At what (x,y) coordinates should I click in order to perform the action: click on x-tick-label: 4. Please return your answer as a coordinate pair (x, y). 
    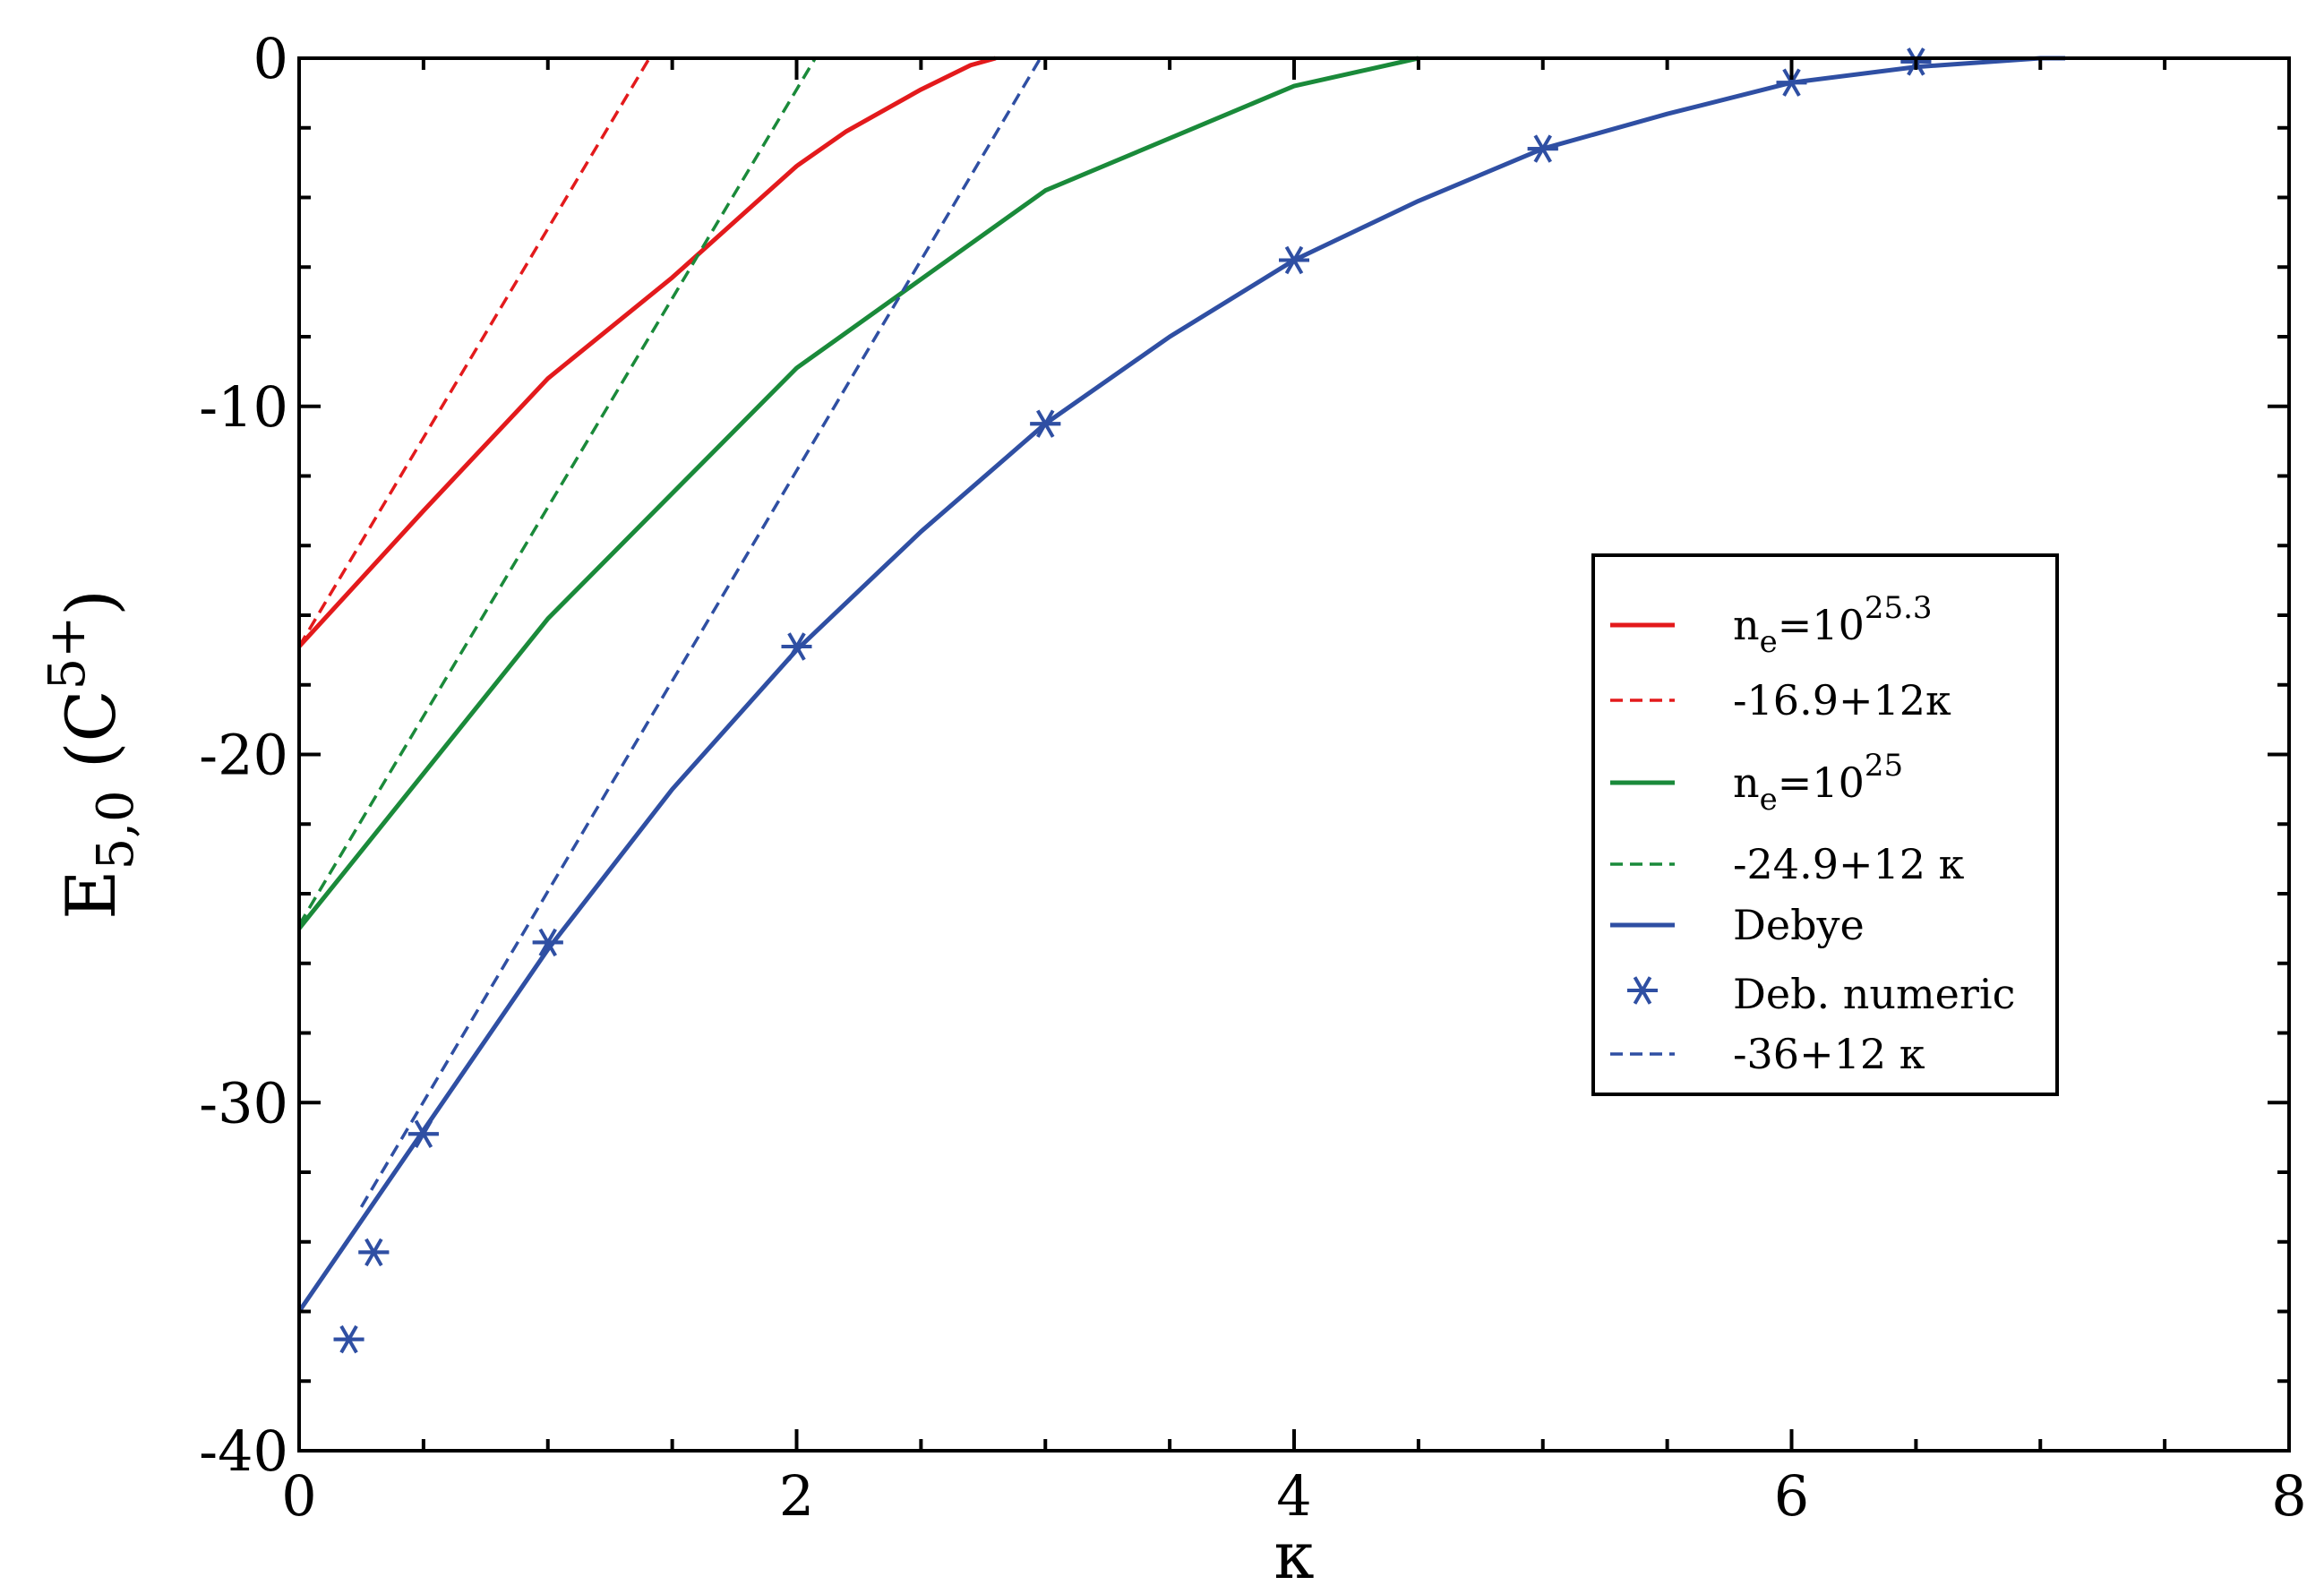
    Looking at the image, I should click on (1293, 1496).